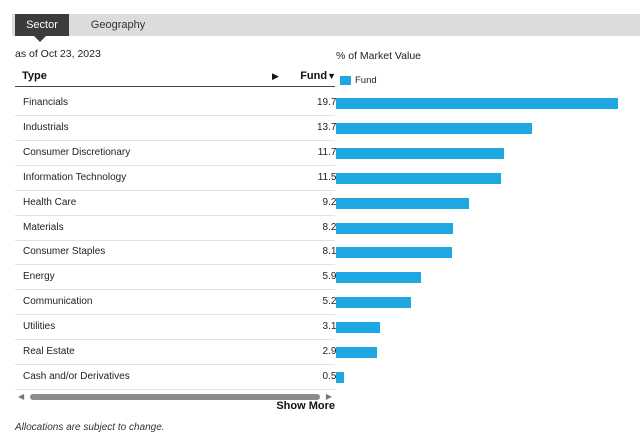 The width and height of the screenshot is (640, 440). Describe the element at coordinates (42, 25) in the screenshot. I see `tab-sector: Sector` at that location.